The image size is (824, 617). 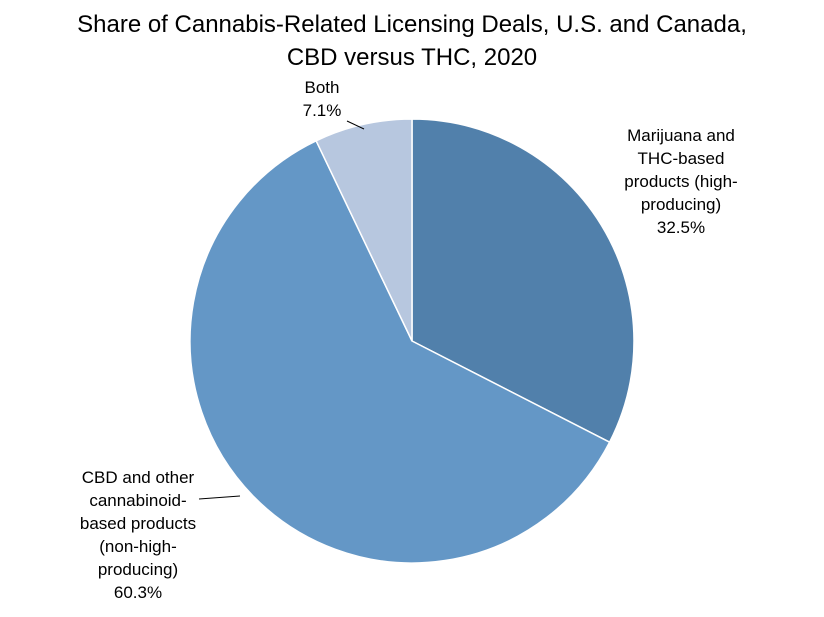 I want to click on leader-lines, so click(x=281, y=310).